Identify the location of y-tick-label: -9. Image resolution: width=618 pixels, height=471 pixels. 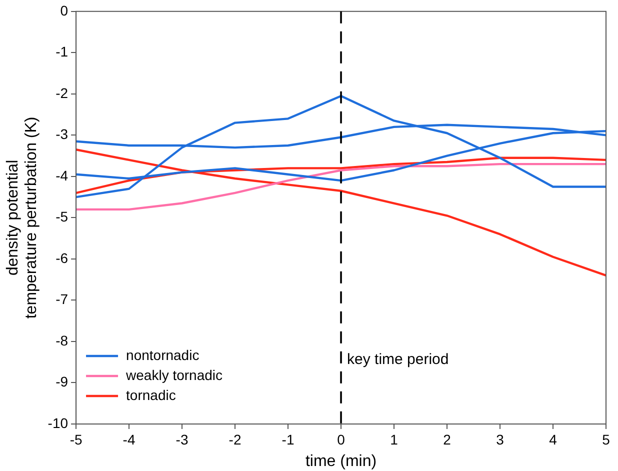
(62, 382).